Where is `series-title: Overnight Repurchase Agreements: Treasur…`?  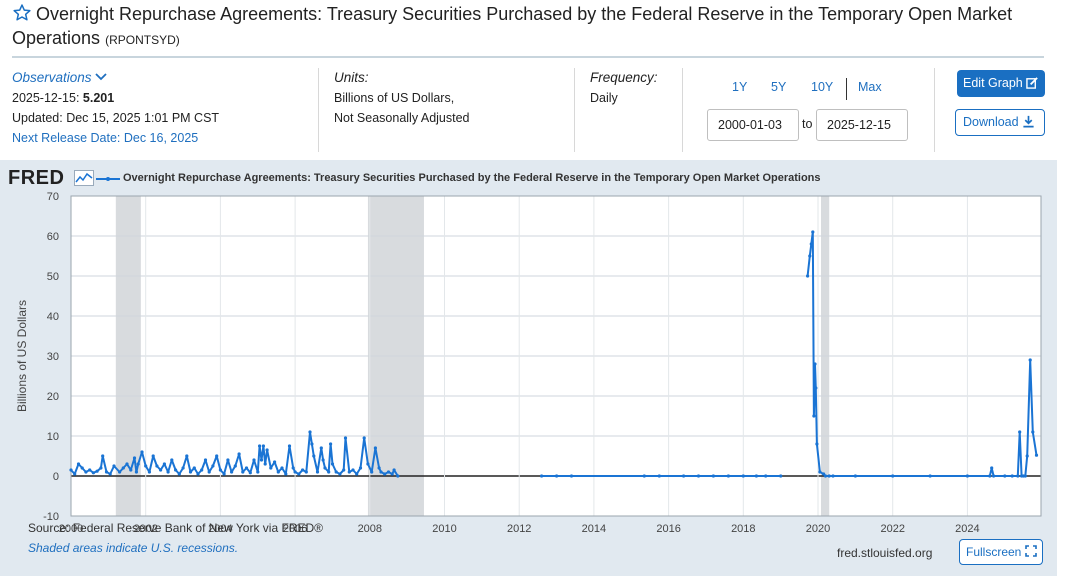
series-title: Overnight Repurchase Agreements: Treasur… is located at coordinates (512, 26).